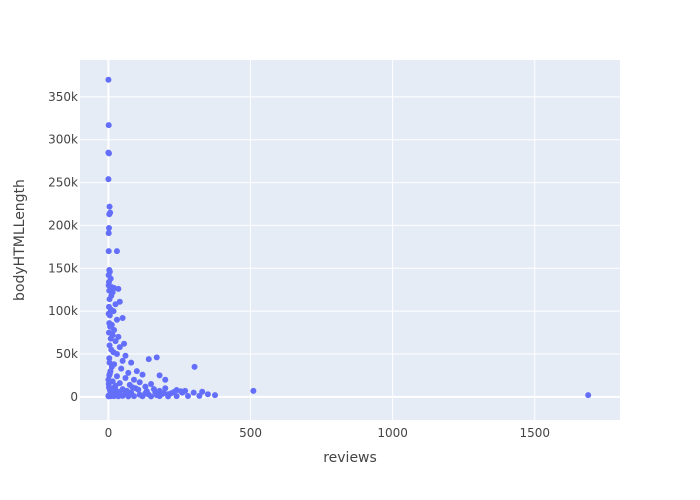 Image resolution: width=700 pixels, height=500 pixels. What do you see at coordinates (63, 268) in the screenshot?
I see `y-tick-label: 150k` at bounding box center [63, 268].